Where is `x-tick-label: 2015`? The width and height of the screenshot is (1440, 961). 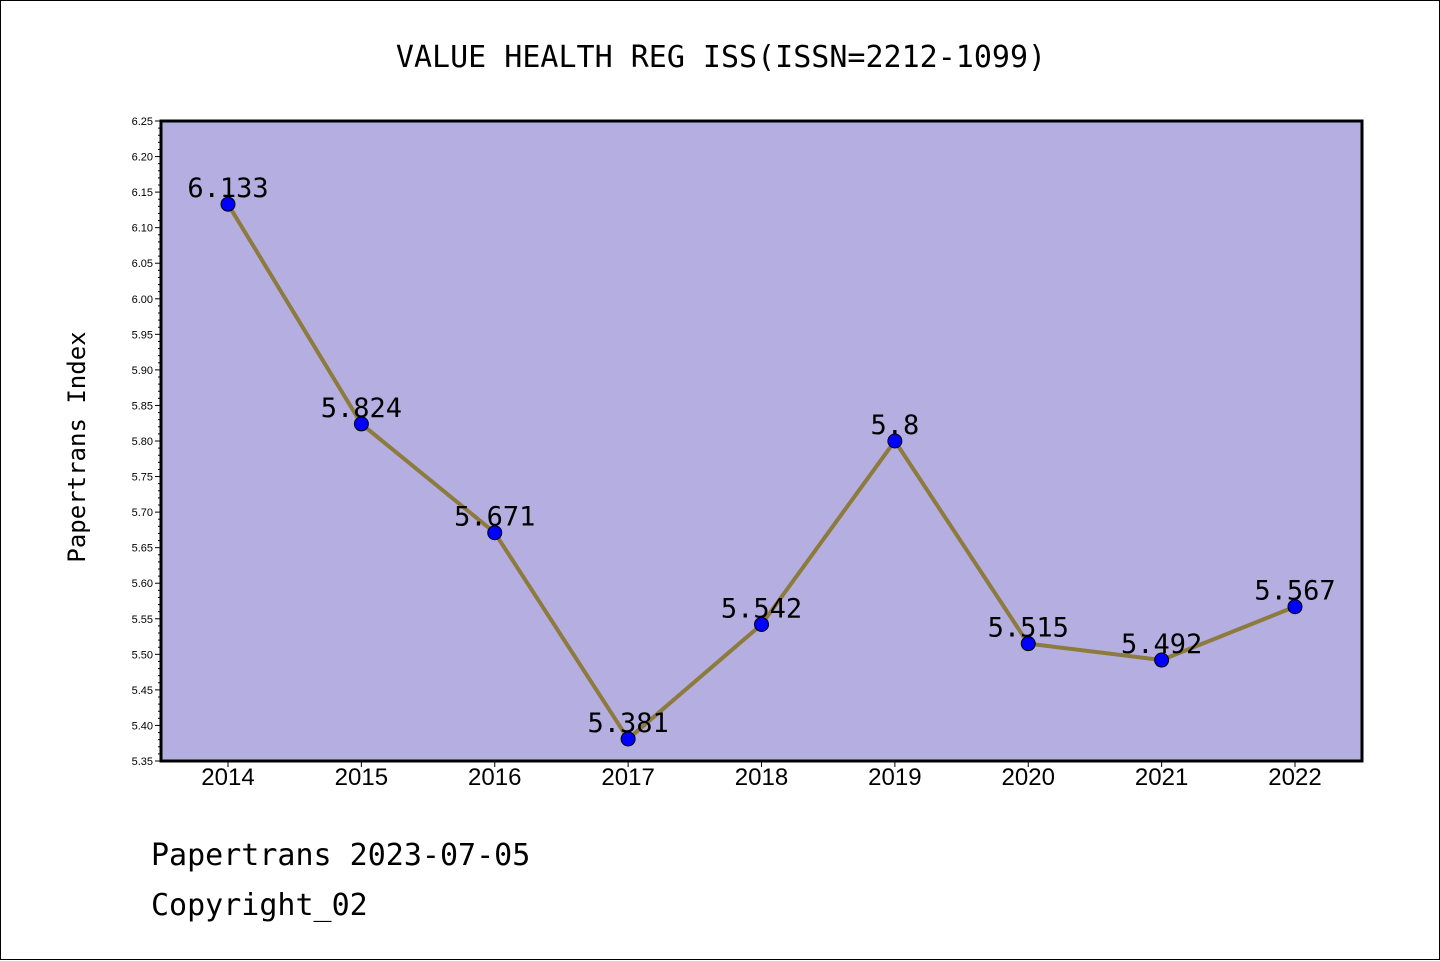
x-tick-label: 2015 is located at coordinates (361, 777).